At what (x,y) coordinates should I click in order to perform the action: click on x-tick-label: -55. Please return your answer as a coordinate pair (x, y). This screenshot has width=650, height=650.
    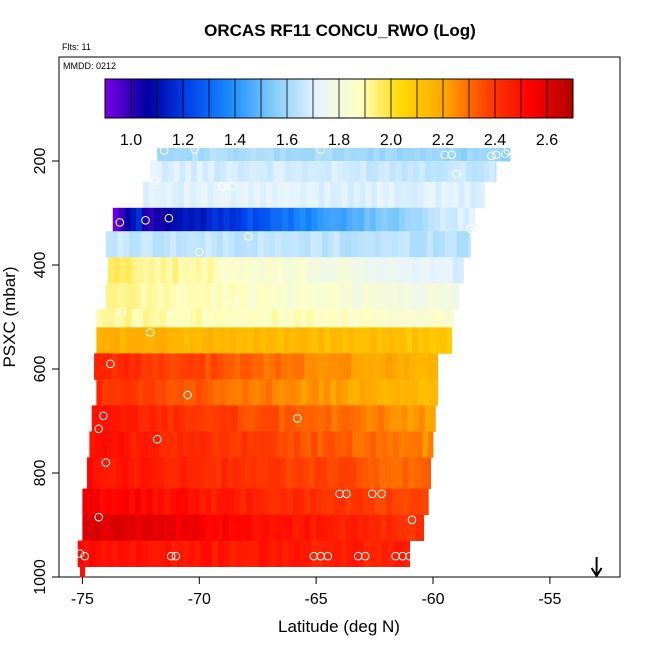
    Looking at the image, I should click on (549, 599).